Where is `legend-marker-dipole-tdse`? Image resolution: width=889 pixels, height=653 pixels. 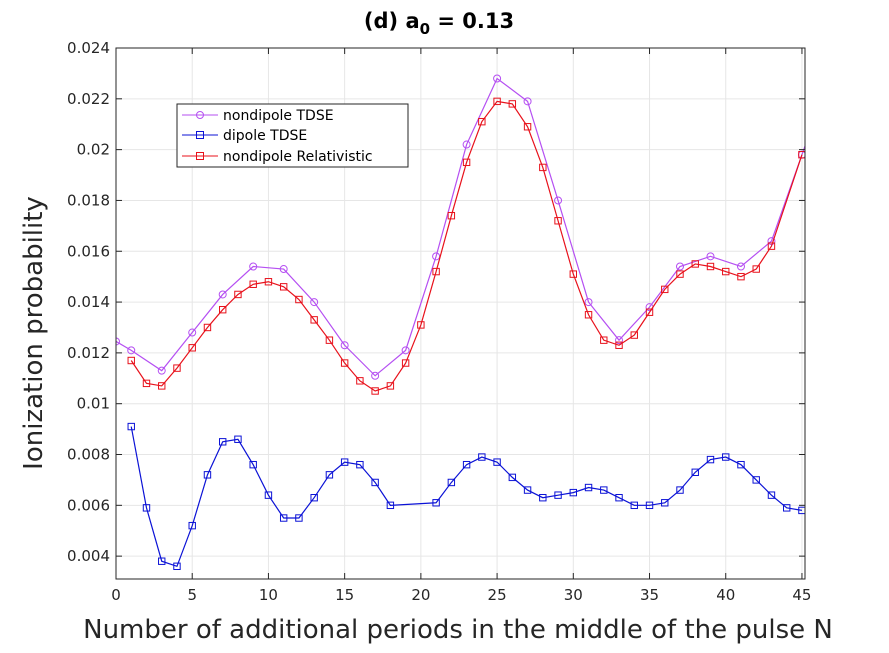 legend-marker-dipole-tdse is located at coordinates (200, 135).